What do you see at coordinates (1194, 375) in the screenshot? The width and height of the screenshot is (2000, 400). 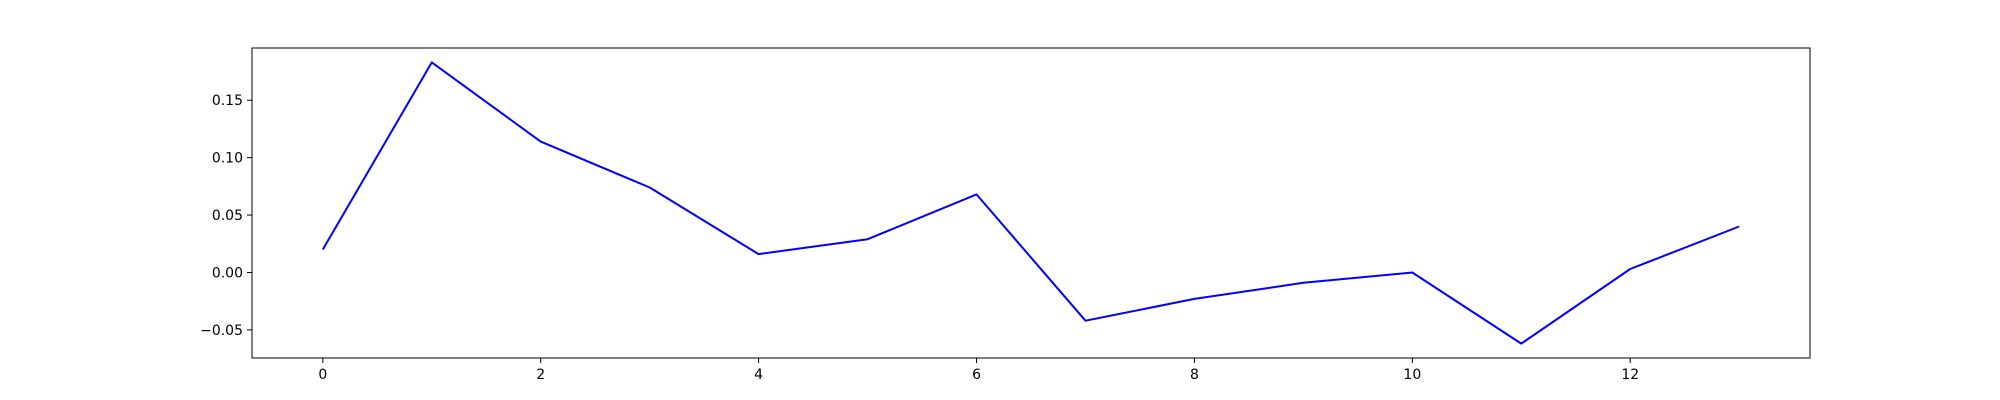 I see `x-tick-label: 8` at bounding box center [1194, 375].